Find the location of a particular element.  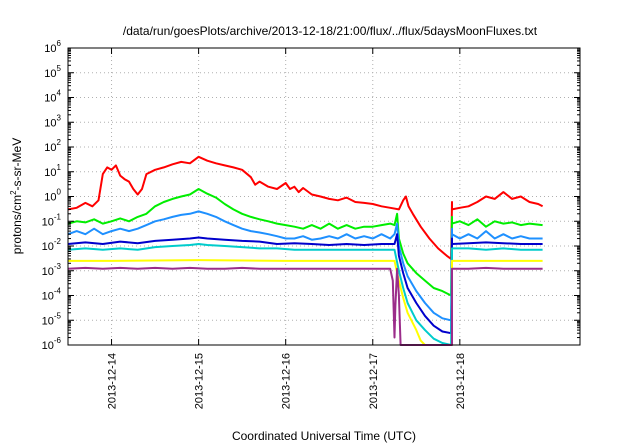

y-tick-label: 10³ is located at coordinates (52, 121).